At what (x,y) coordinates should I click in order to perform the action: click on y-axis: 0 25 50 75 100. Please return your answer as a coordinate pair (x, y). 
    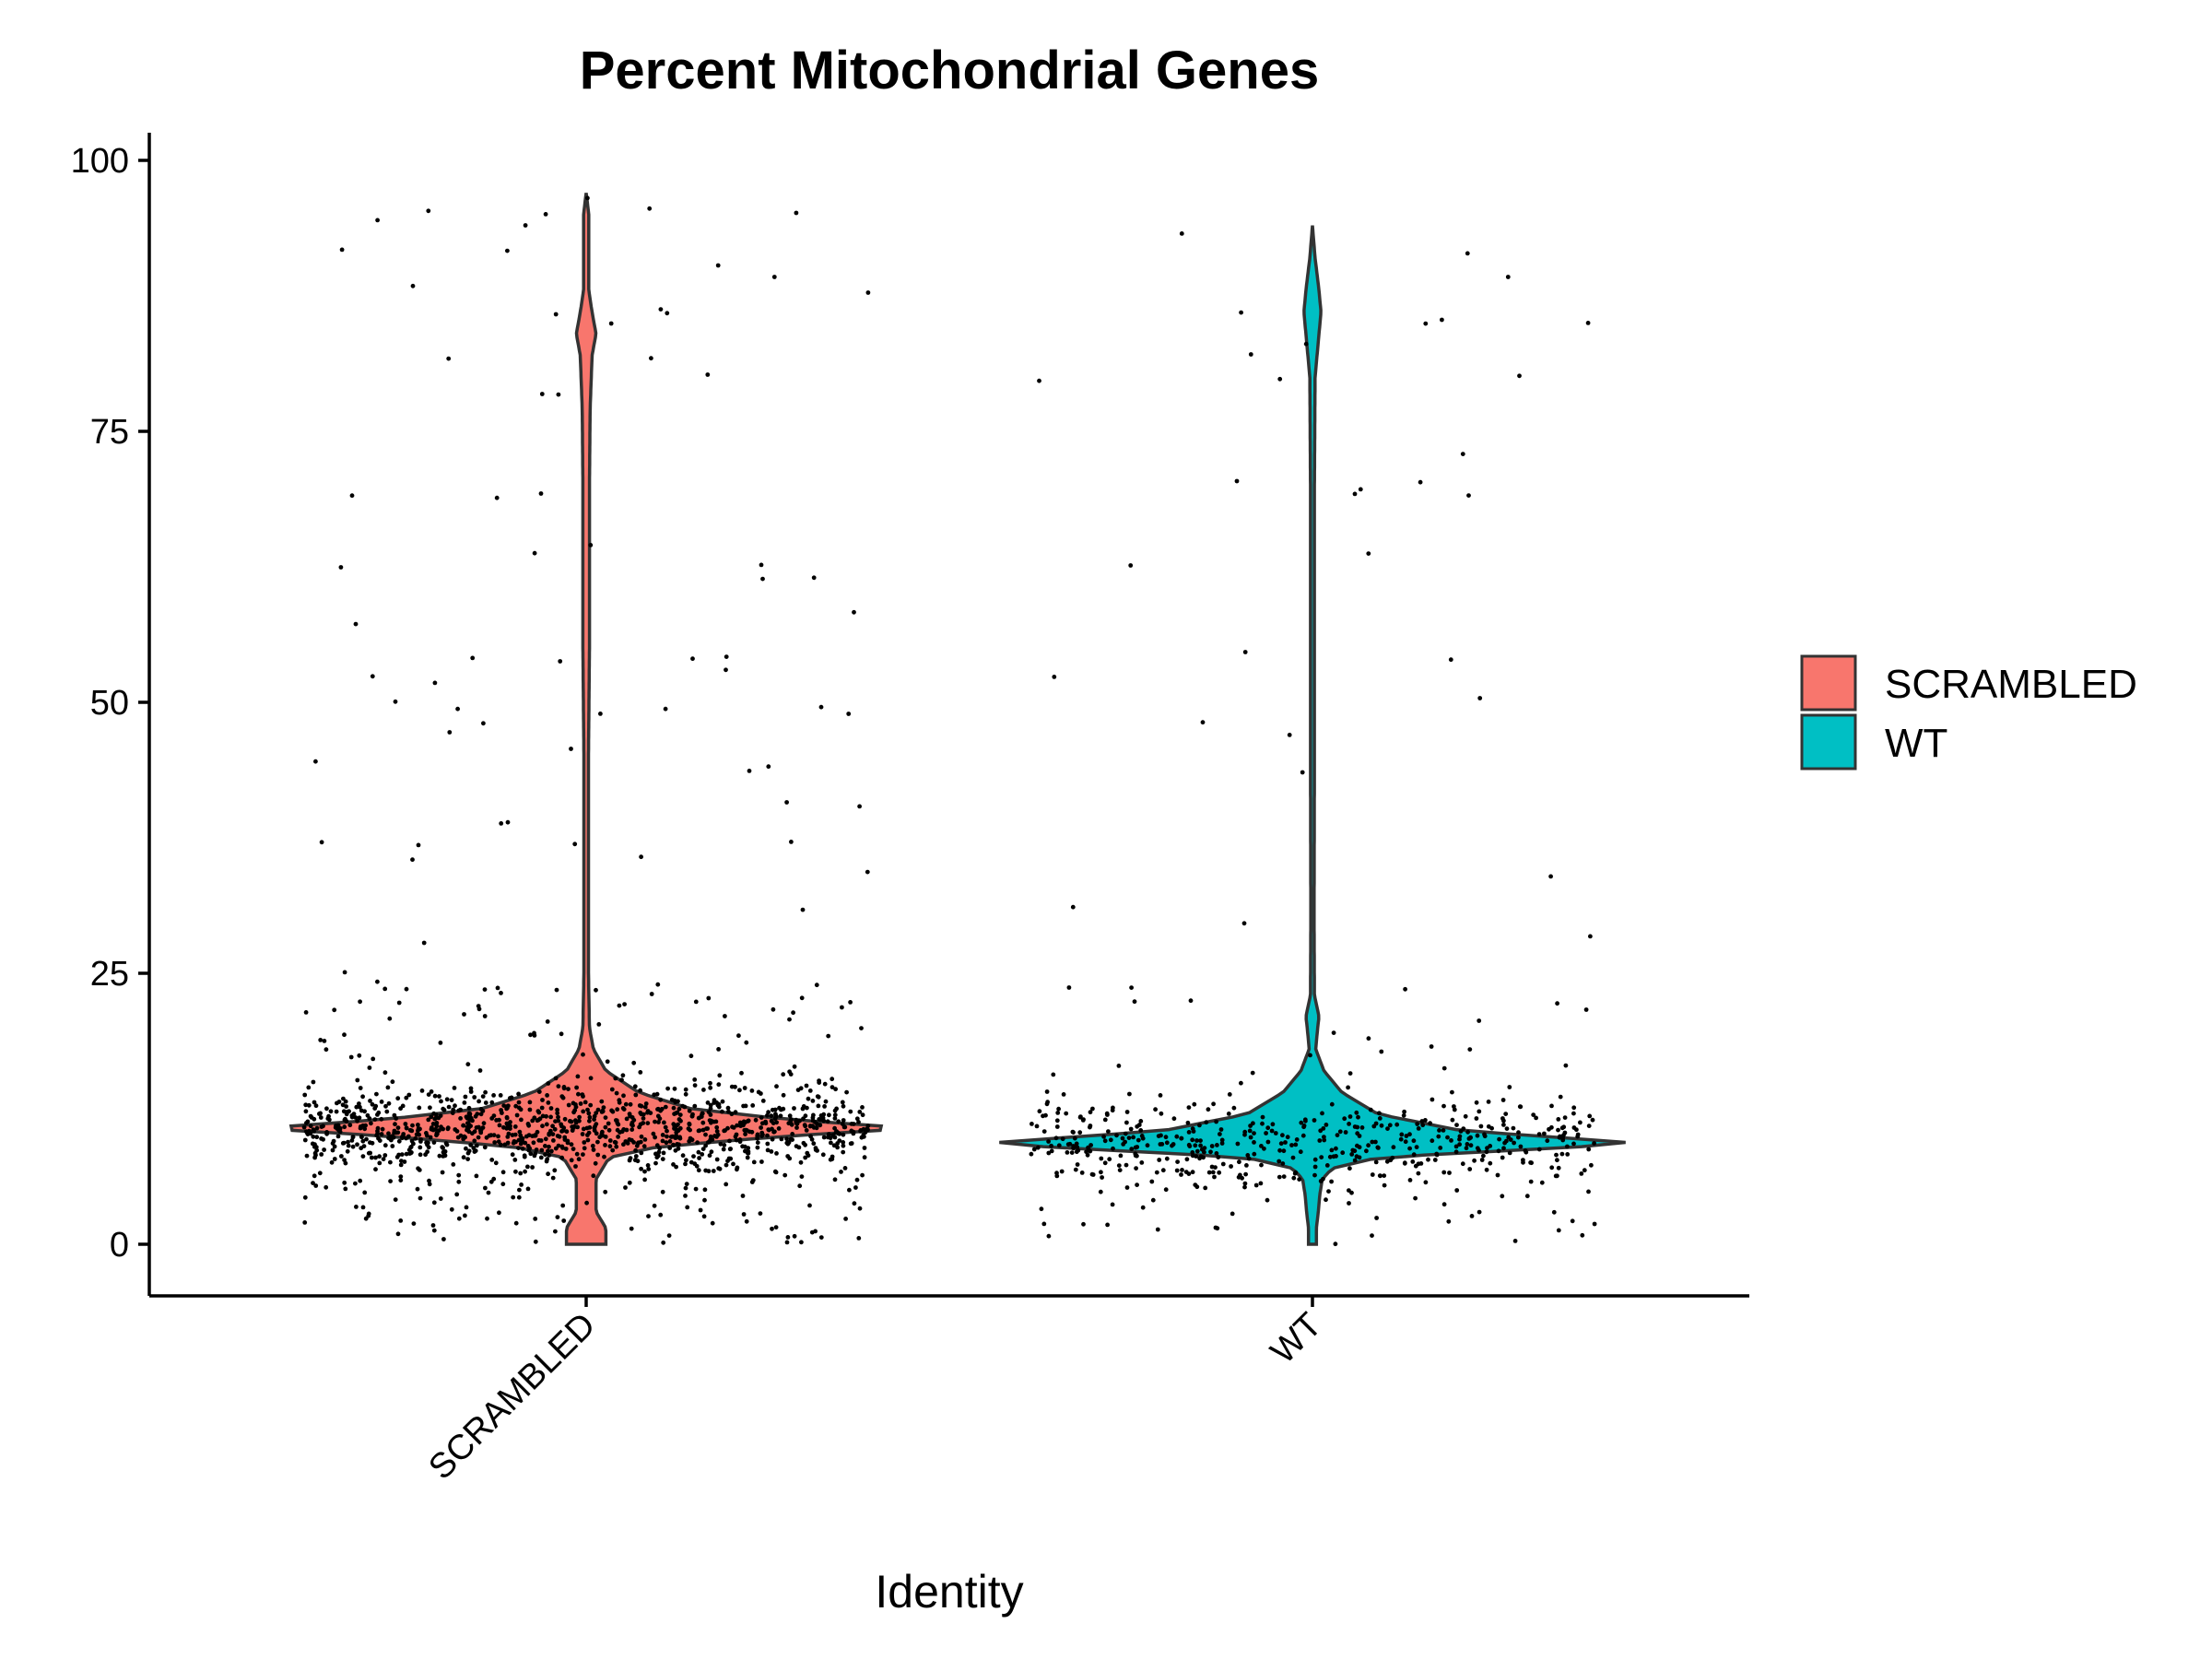
    Looking at the image, I should click on (110, 703).